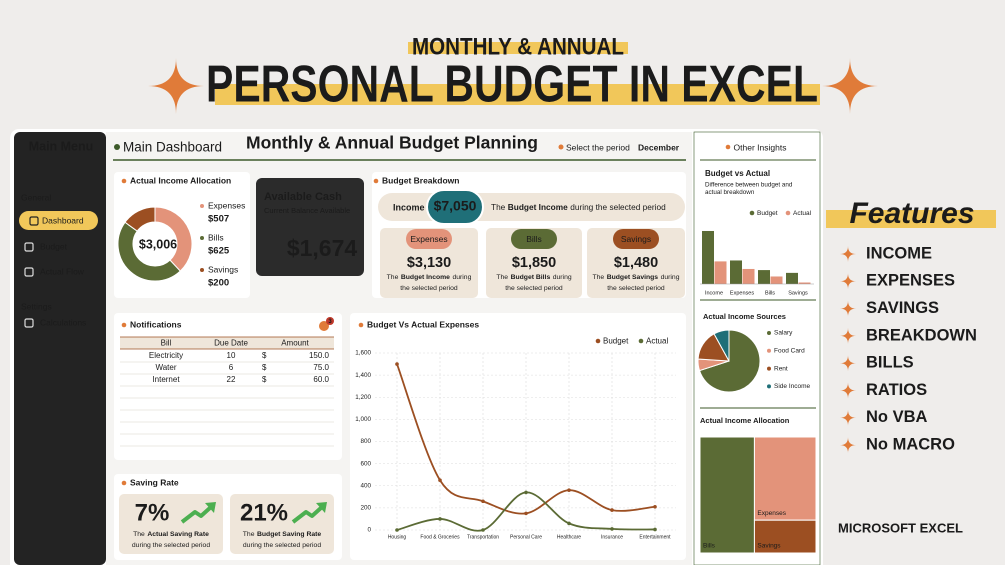  Describe the element at coordinates (158, 244) in the screenshot. I see `donut-center: $3,006` at that location.